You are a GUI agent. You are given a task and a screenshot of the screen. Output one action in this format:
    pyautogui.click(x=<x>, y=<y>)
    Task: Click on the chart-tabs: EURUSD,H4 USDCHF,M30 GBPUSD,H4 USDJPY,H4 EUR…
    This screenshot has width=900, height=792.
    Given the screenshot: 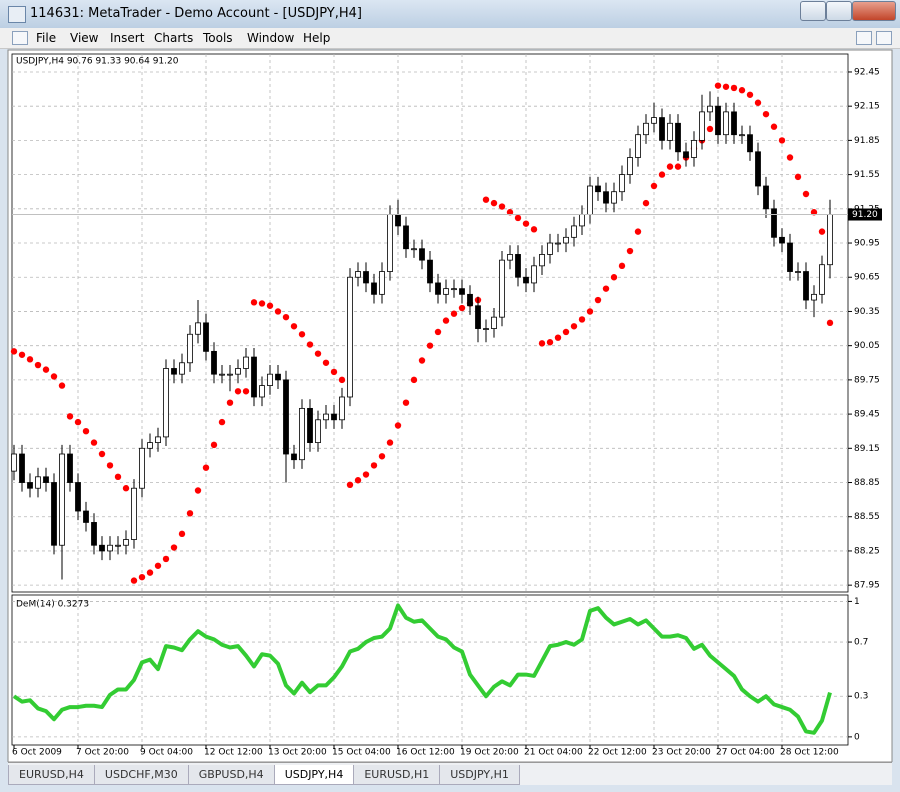 What is the action you would take?
    pyautogui.click(x=450, y=773)
    